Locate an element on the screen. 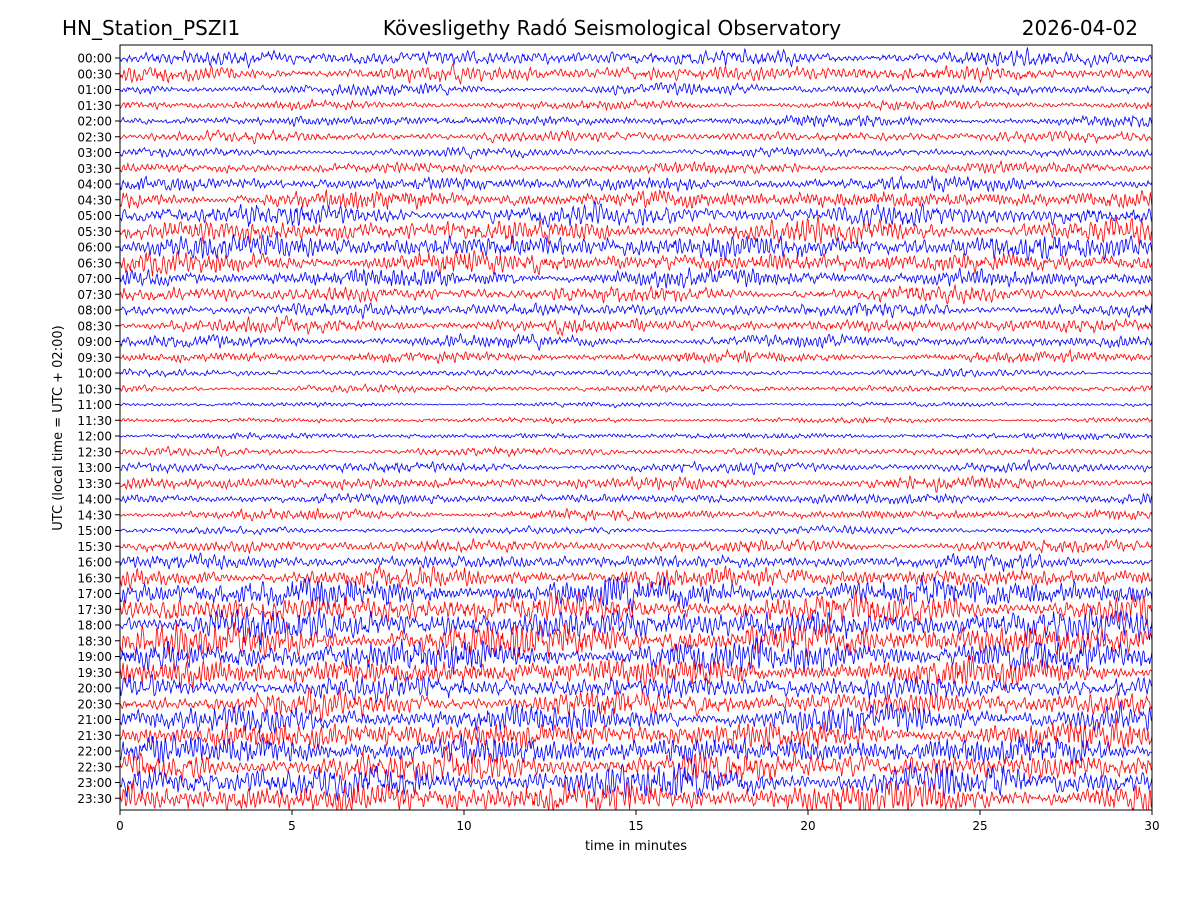 The image size is (1200, 900). y-tick-label: 20:00 is located at coordinates (94, 689).